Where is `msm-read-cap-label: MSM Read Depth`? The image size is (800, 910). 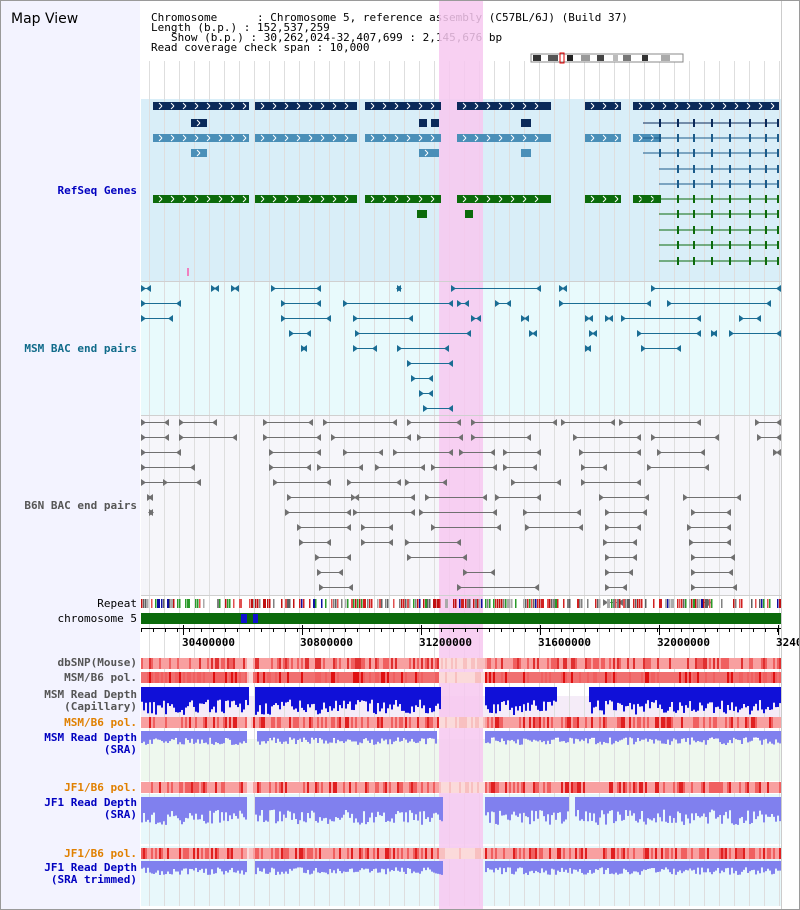 msm-read-cap-label: MSM Read Depth is located at coordinates (90, 694).